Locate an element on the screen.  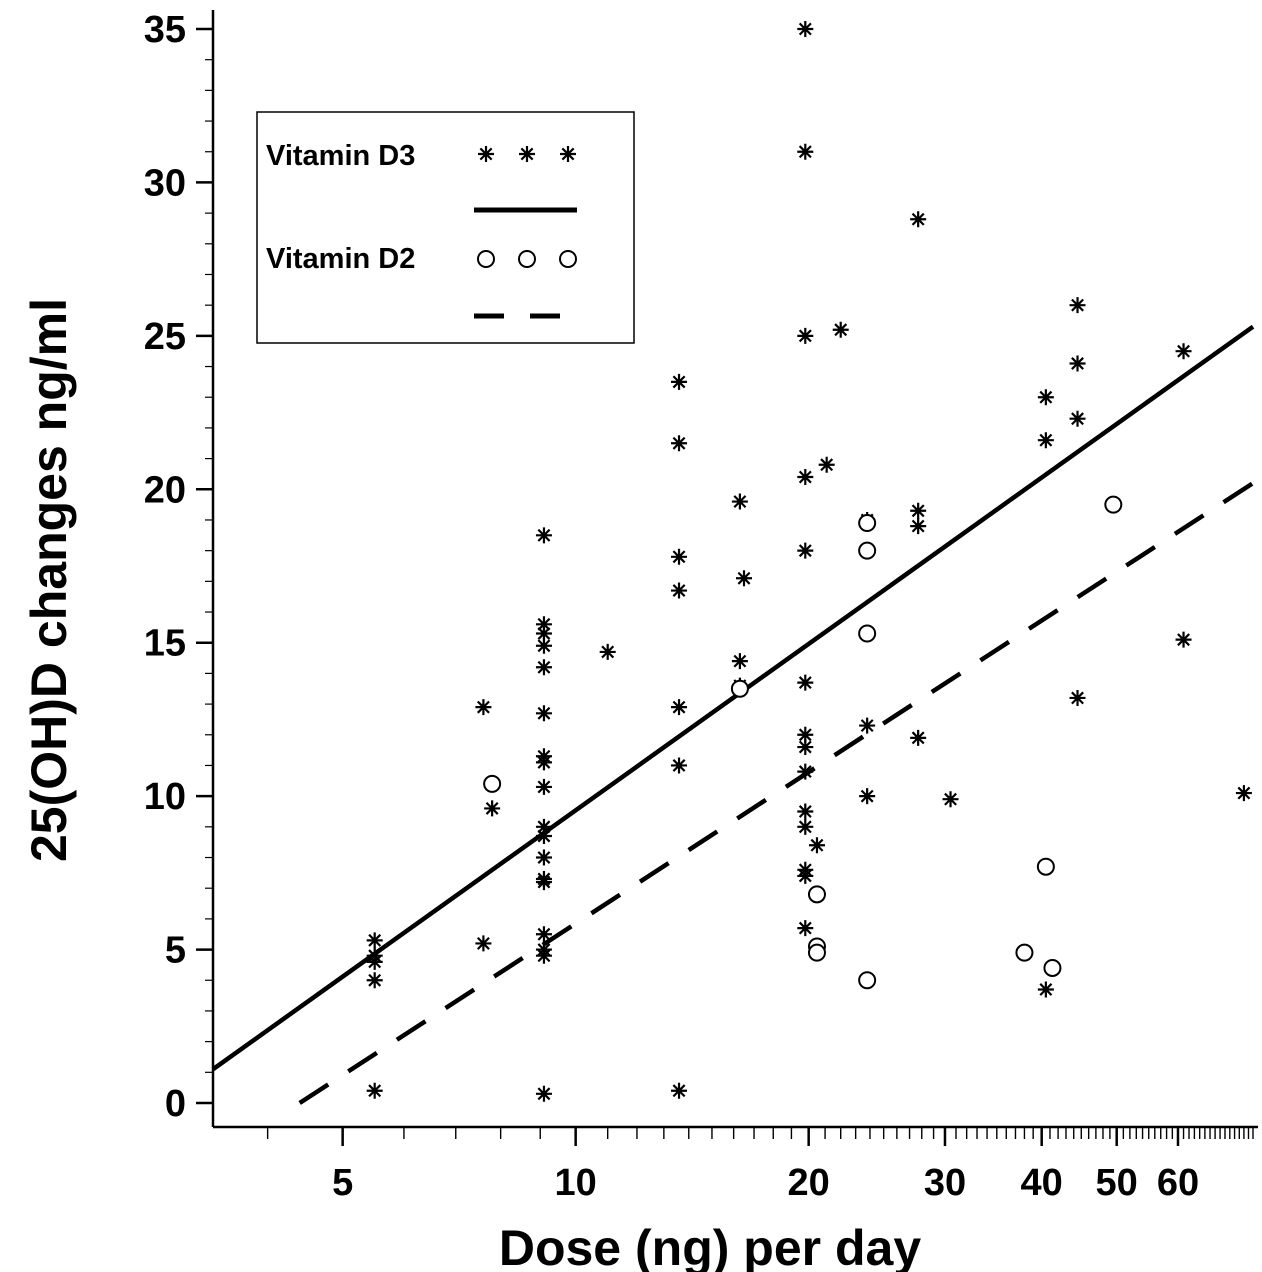
y-tick-label: 30 is located at coordinates (165, 183).